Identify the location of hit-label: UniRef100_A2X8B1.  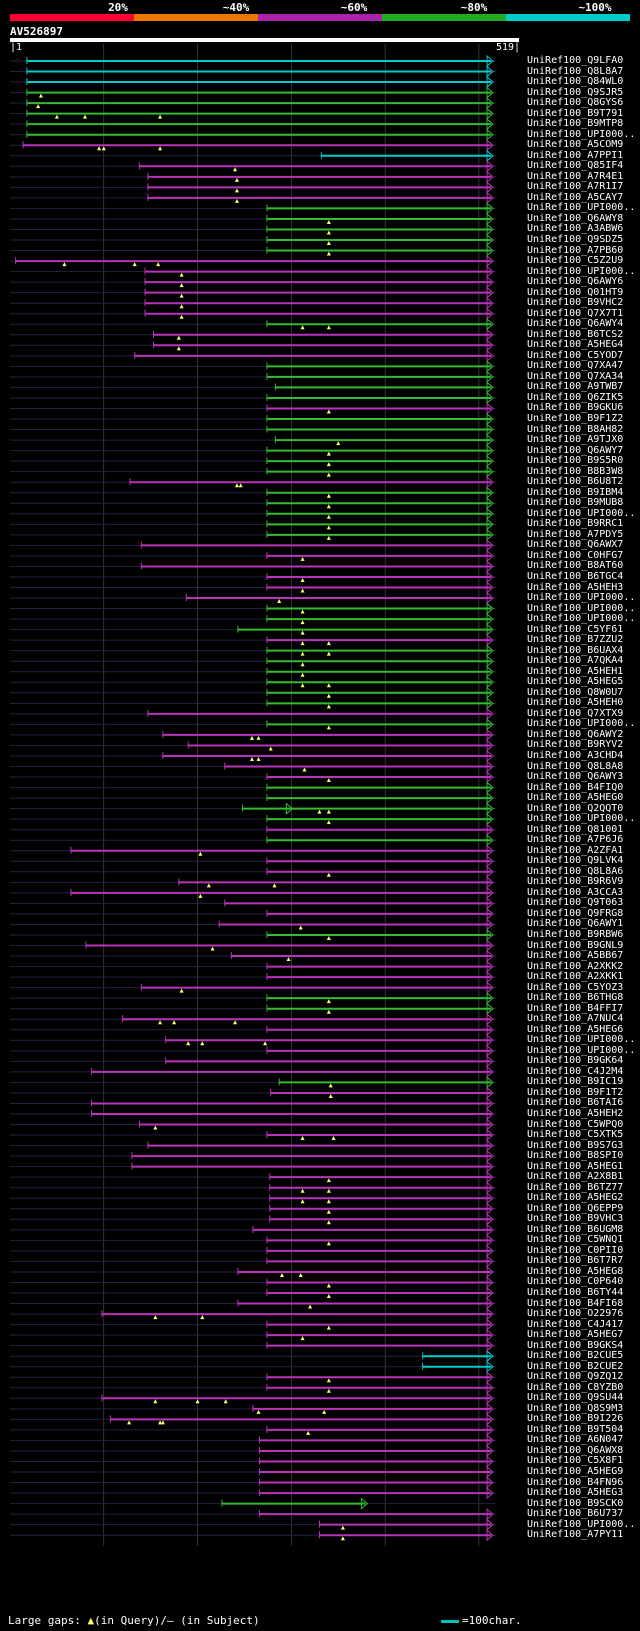
(575, 1177).